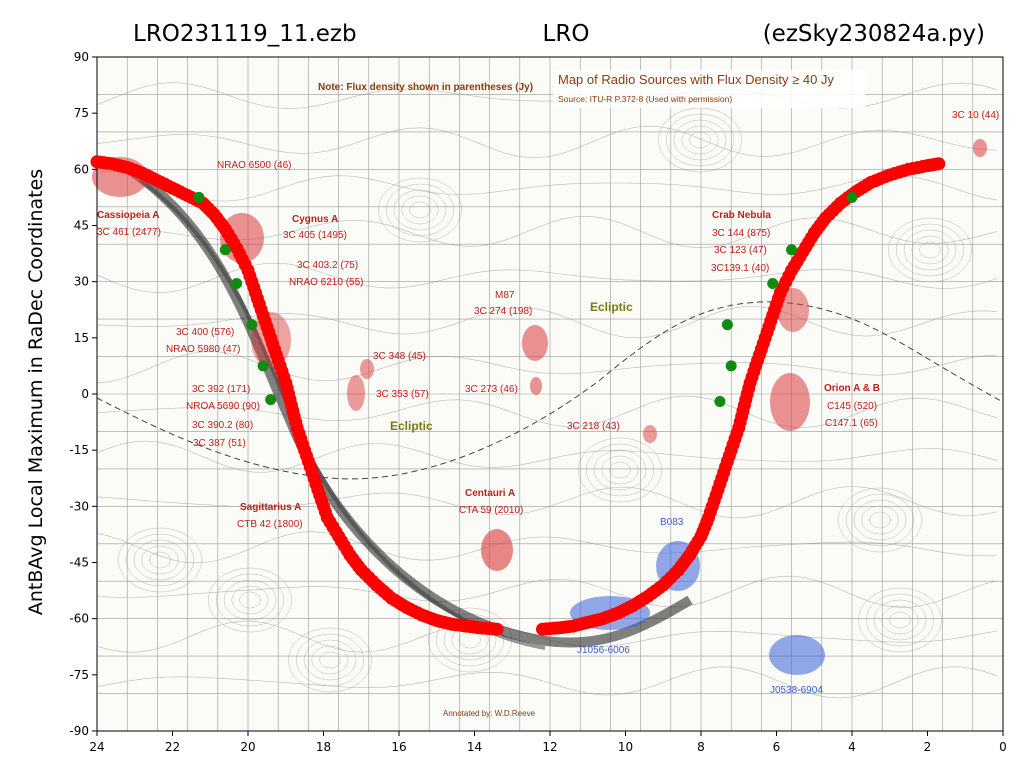  What do you see at coordinates (566, 34) in the screenshot?
I see `chart-title-center: LRO` at bounding box center [566, 34].